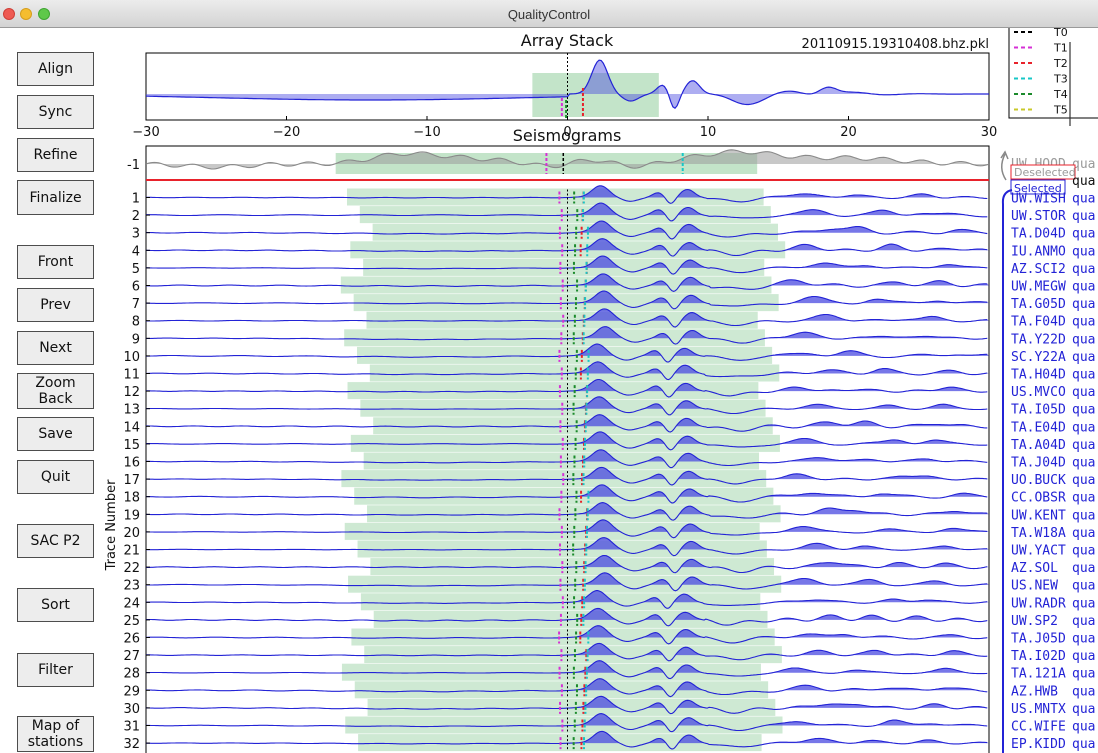 The width and height of the screenshot is (1098, 753). Describe the element at coordinates (1038, 392) in the screenshot. I see `trace-station-label: US.MVCO` at that location.